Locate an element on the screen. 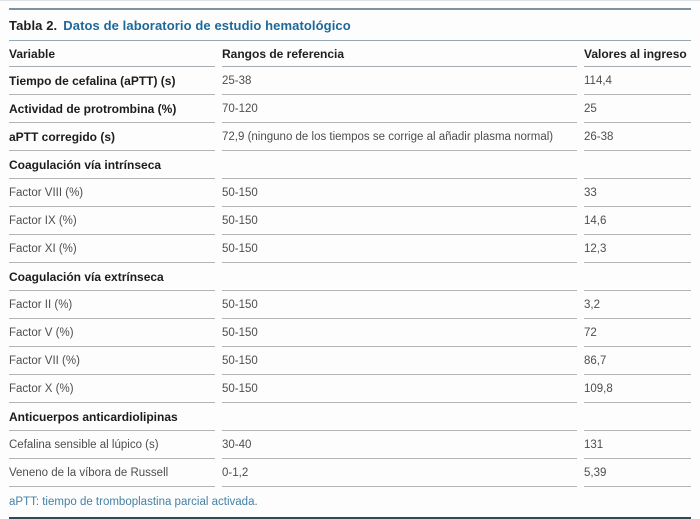  cell-admission-value: 5,39 is located at coordinates (637, 473).